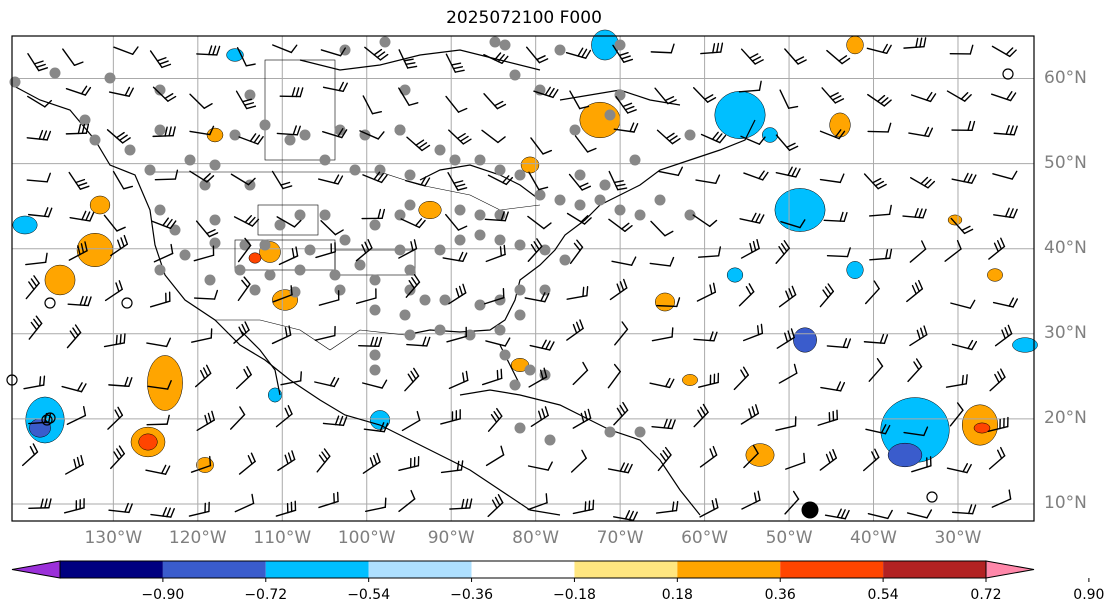 This screenshot has height=615, width=1105. What do you see at coordinates (536, 538) in the screenshot?
I see `longitude-label: 80°W` at bounding box center [536, 538].